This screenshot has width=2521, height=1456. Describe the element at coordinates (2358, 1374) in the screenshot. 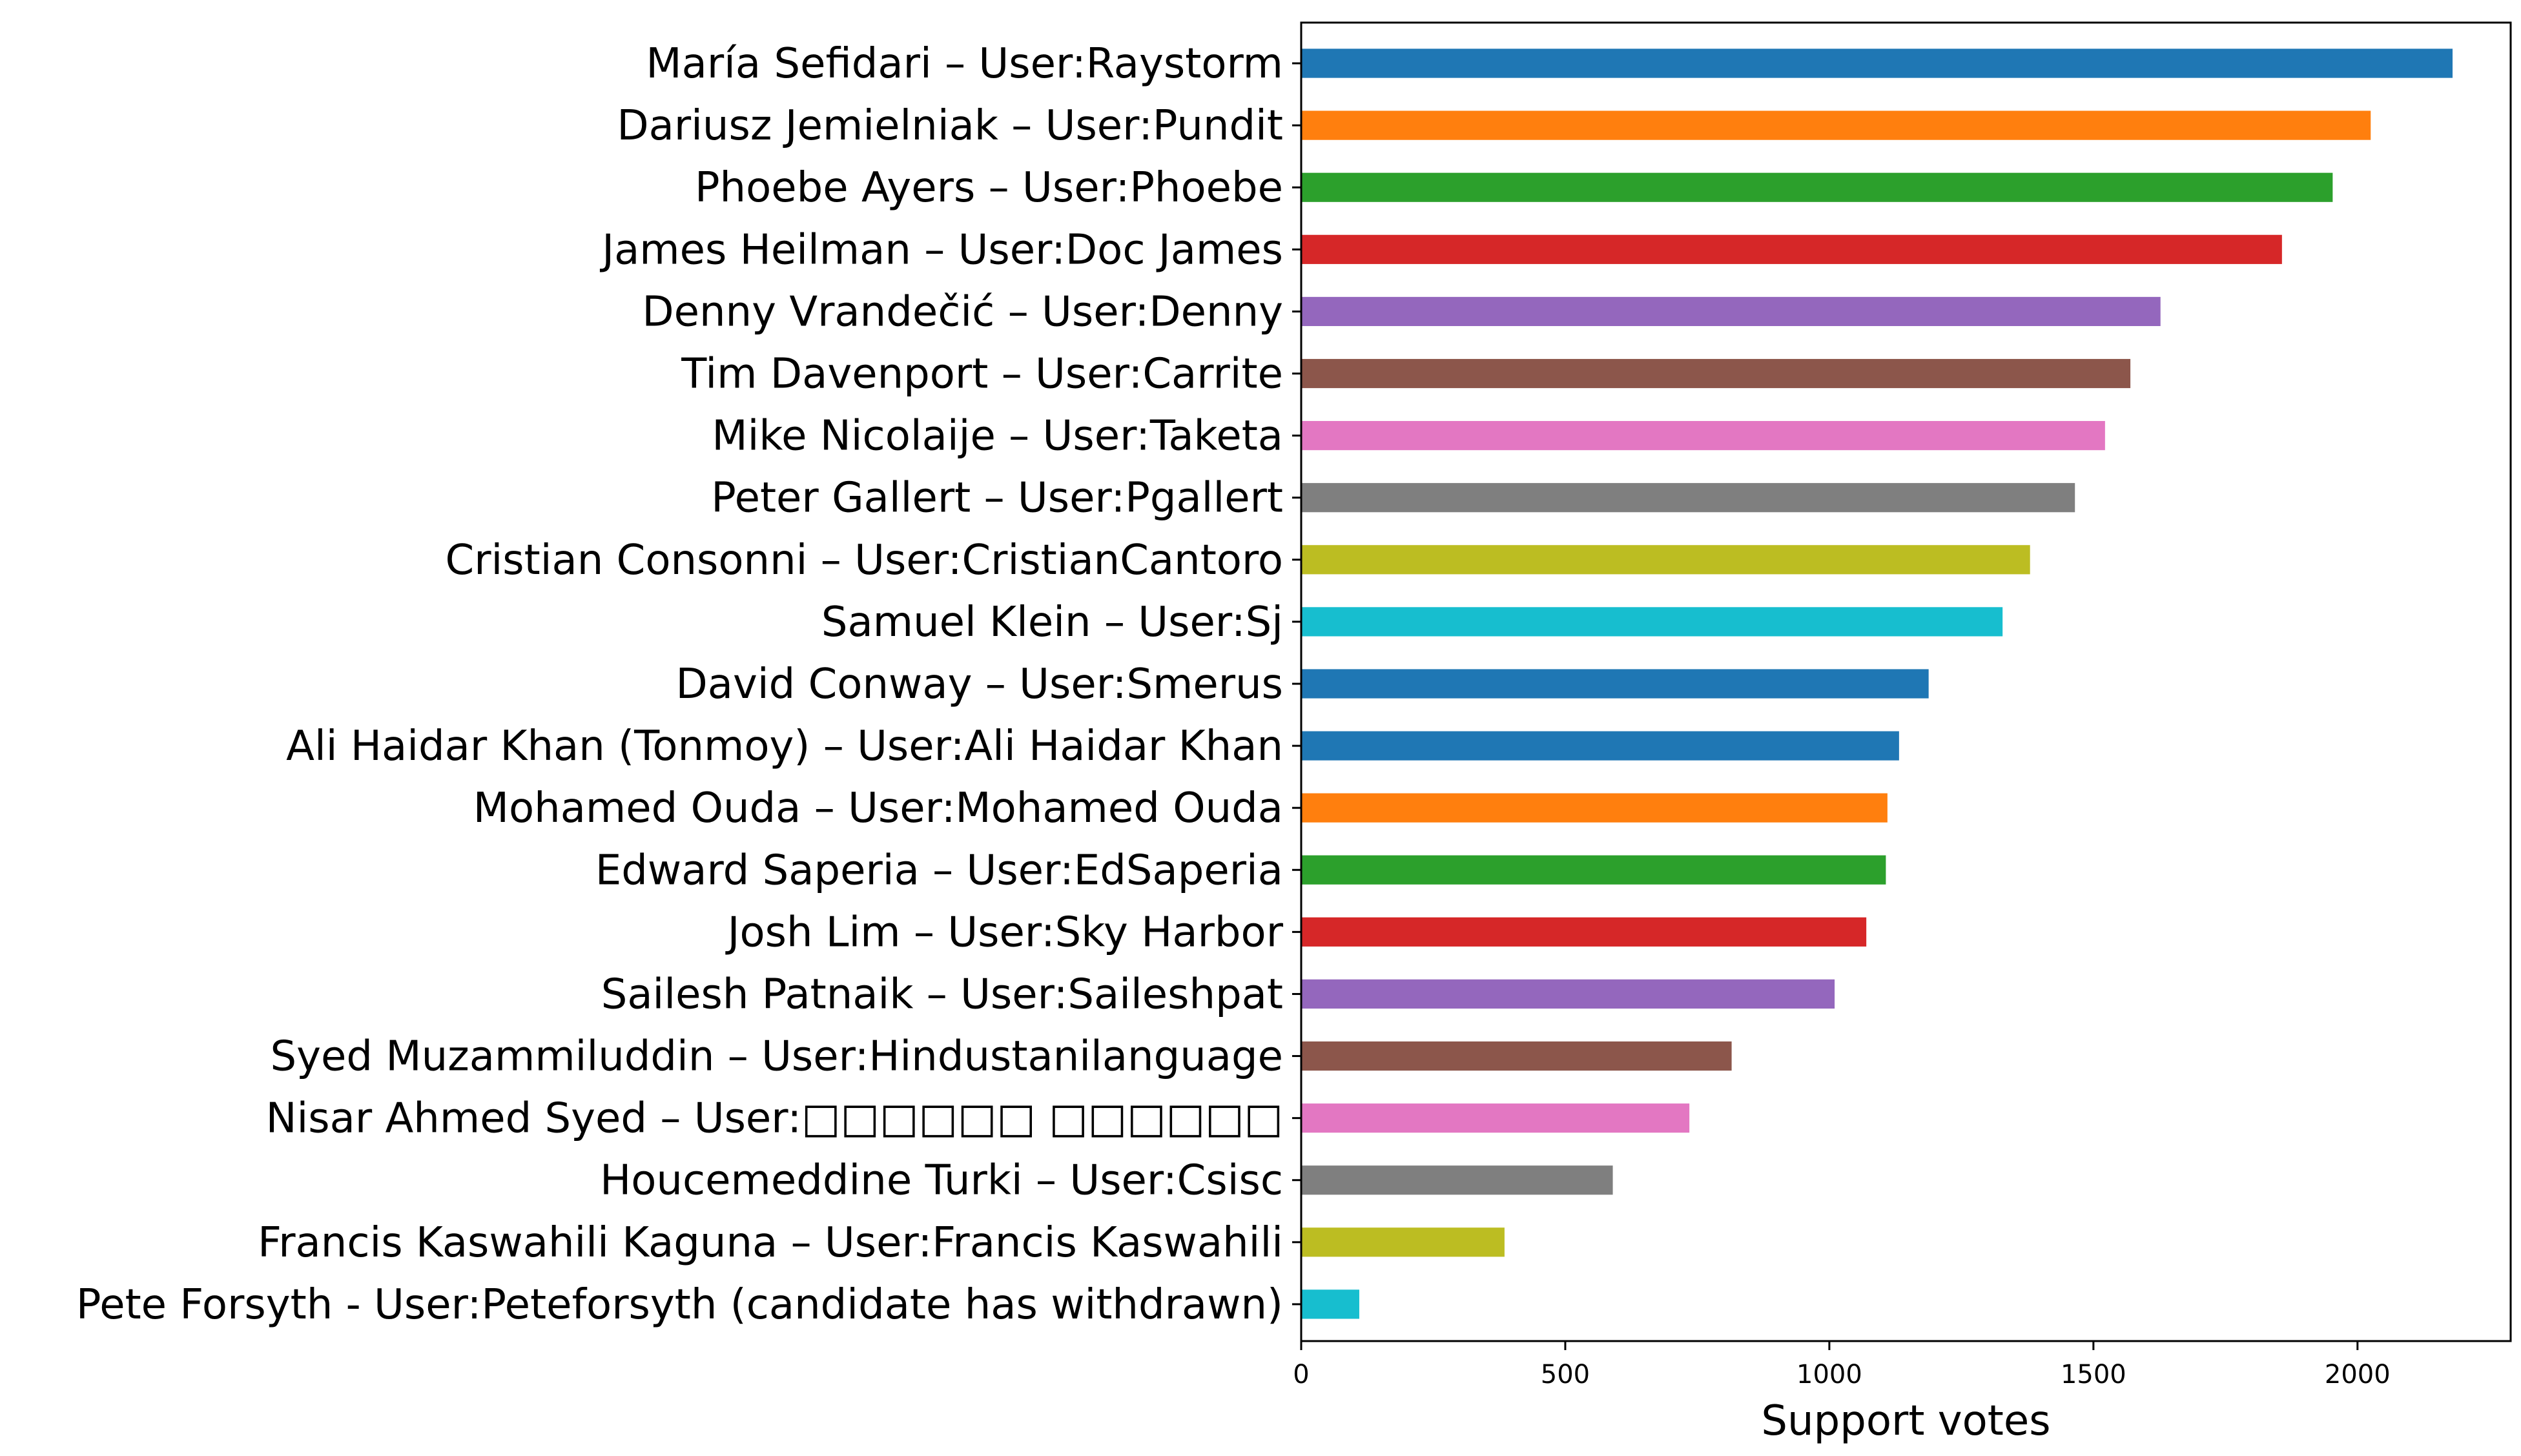

I see `x-tick-label: 2000` at that location.